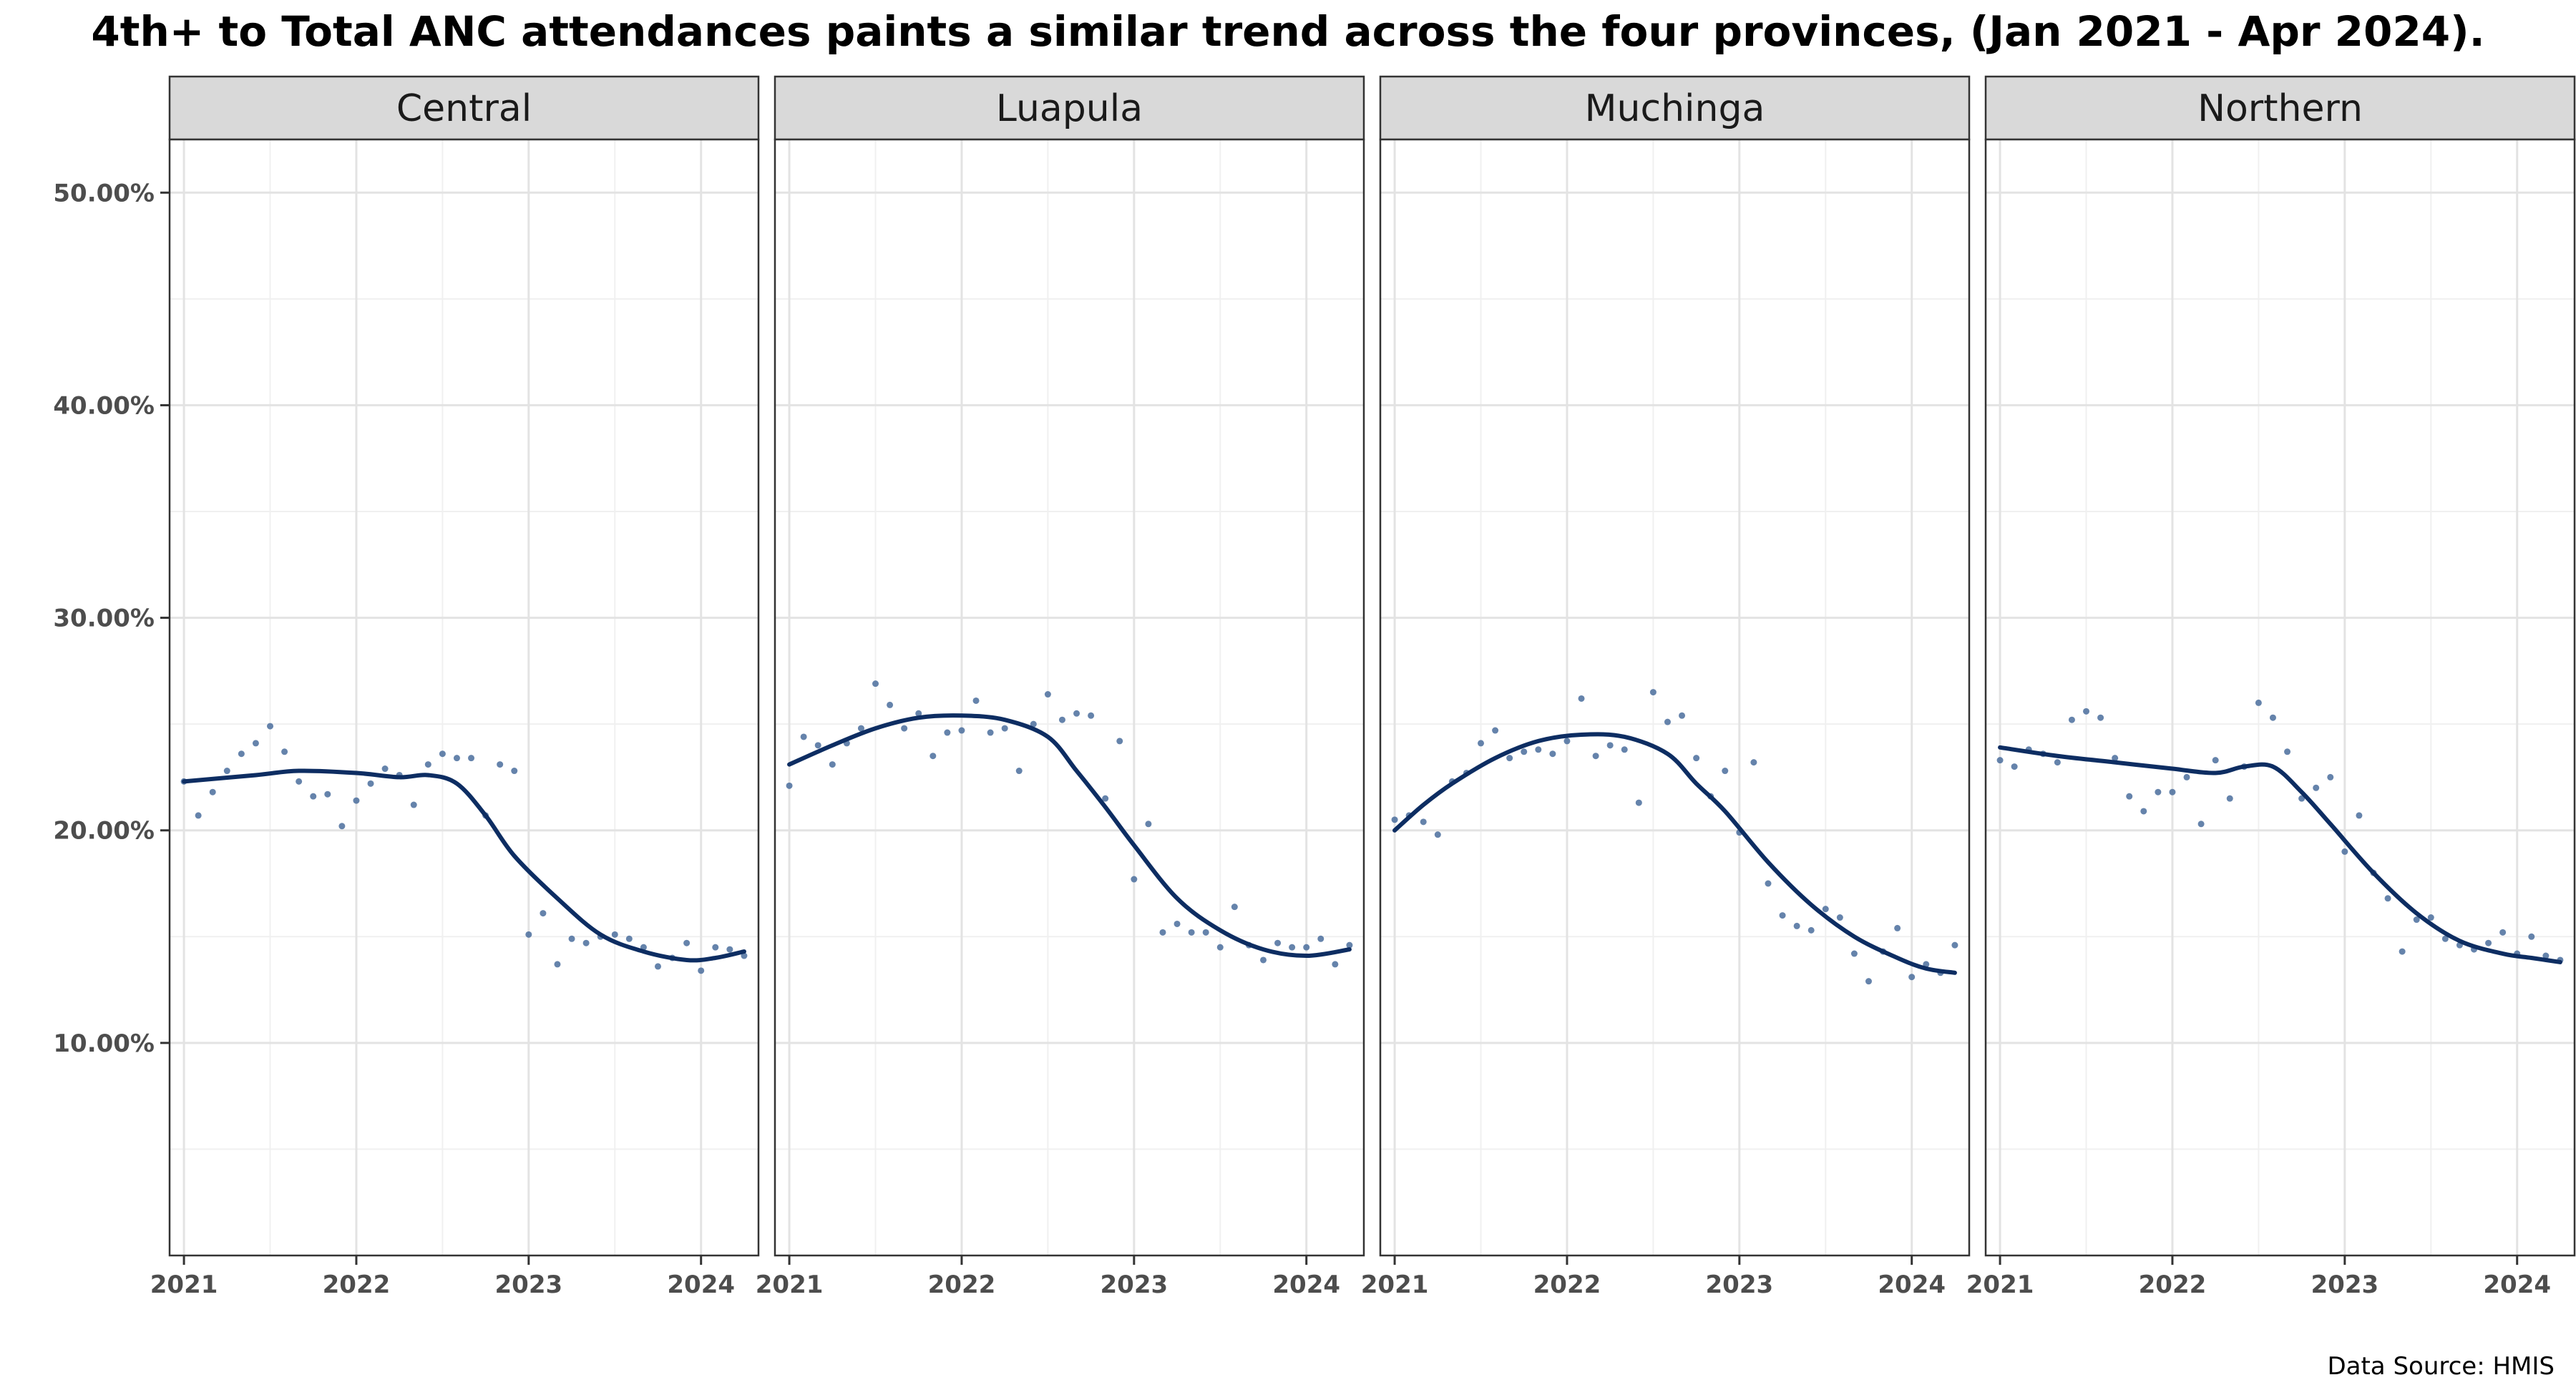 The width and height of the screenshot is (2576, 1395). I want to click on facet-strip, so click(1069, 108).